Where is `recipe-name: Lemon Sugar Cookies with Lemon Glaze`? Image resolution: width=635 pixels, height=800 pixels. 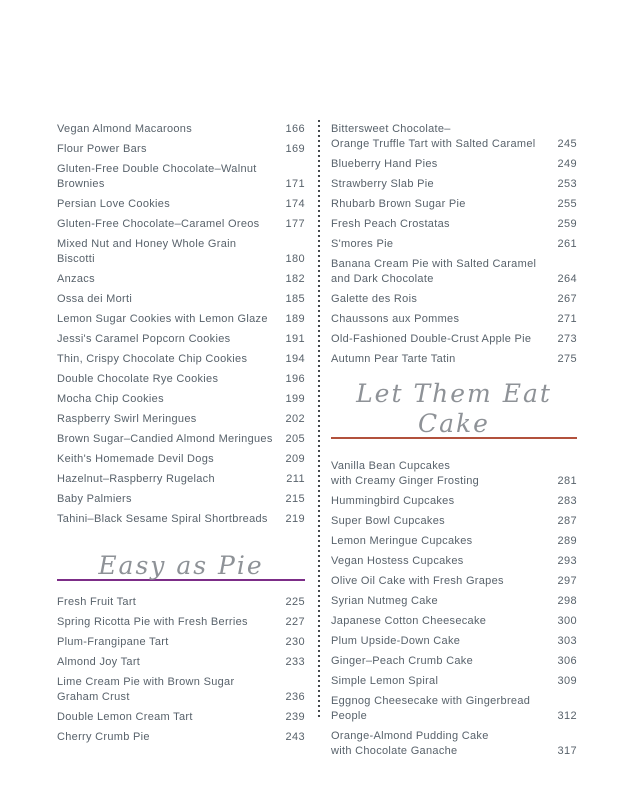 recipe-name: Lemon Sugar Cookies with Lemon Glaze is located at coordinates (162, 319).